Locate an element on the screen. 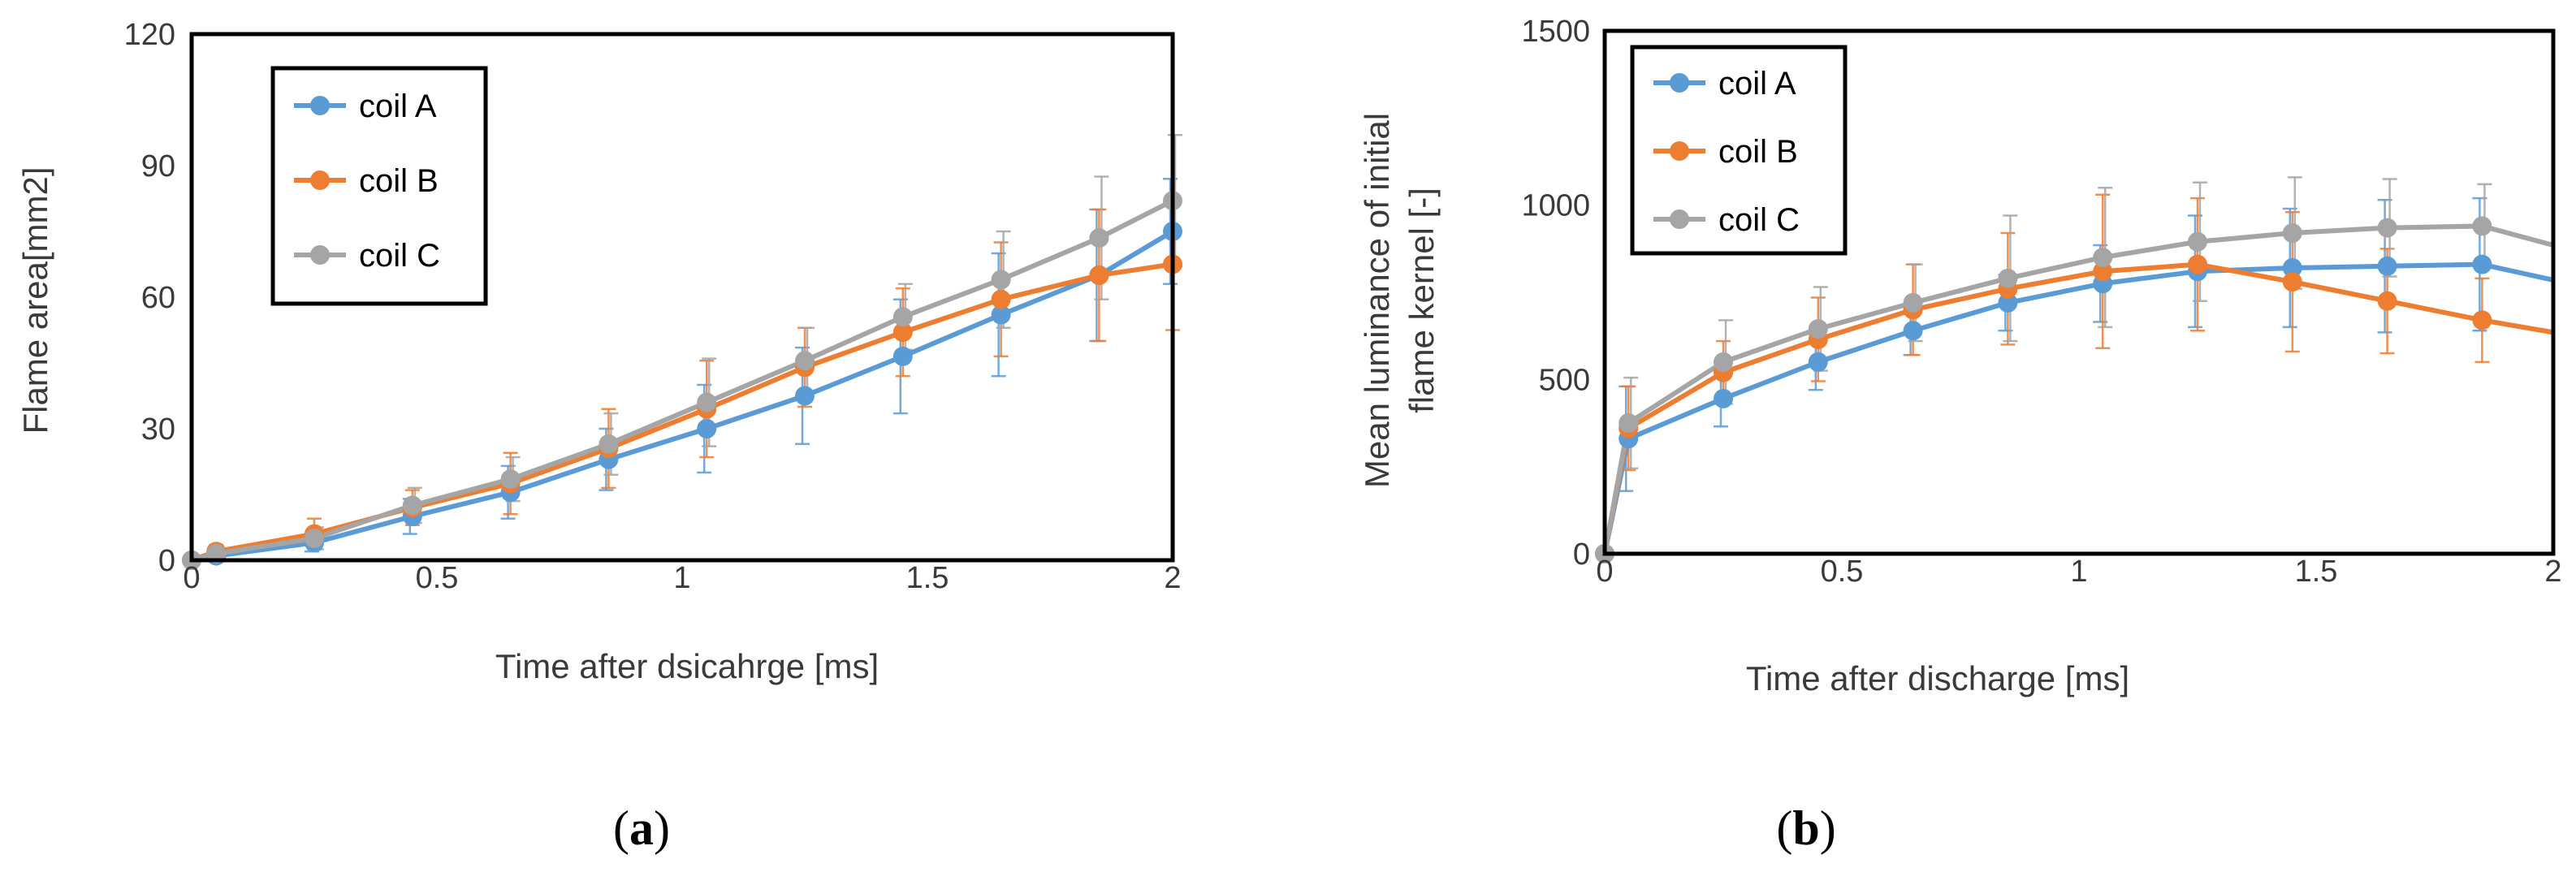 The width and height of the screenshot is (2576, 872). x-axis-title: Time after discharge [ms] is located at coordinates (1938, 678).